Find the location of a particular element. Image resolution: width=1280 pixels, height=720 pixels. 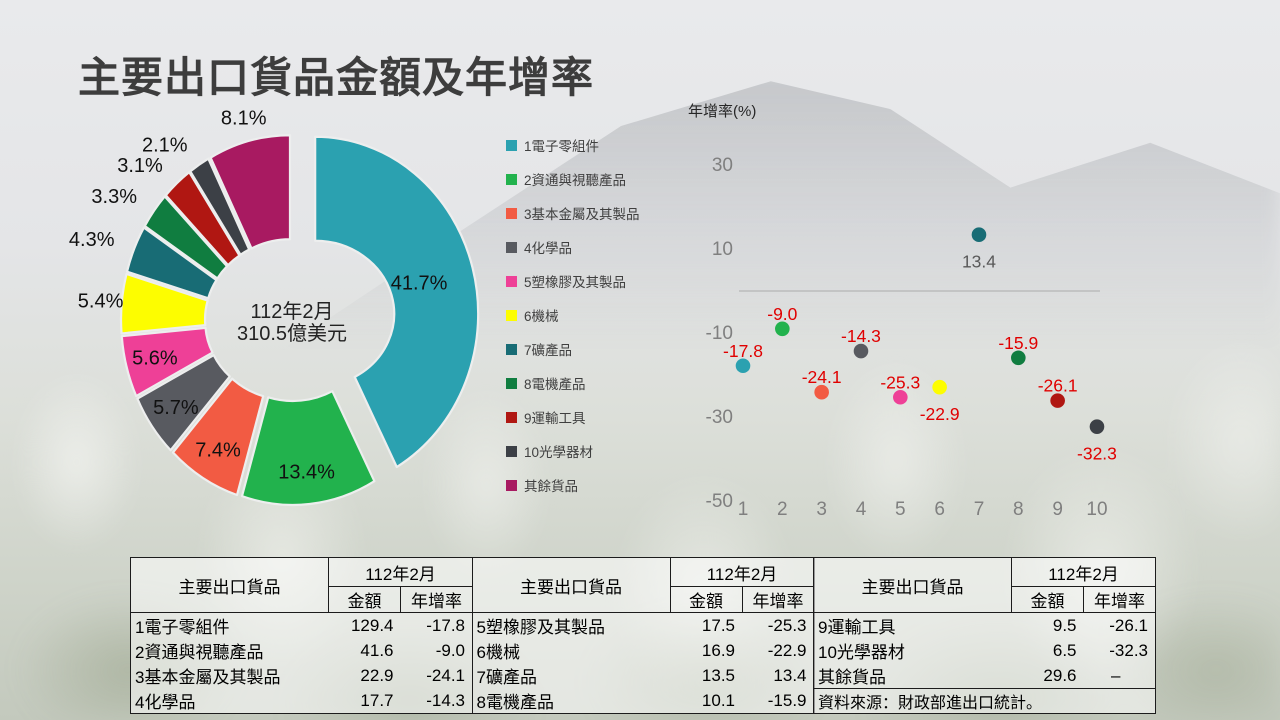

scatter-point-label: -14.3 is located at coordinates (861, 336).